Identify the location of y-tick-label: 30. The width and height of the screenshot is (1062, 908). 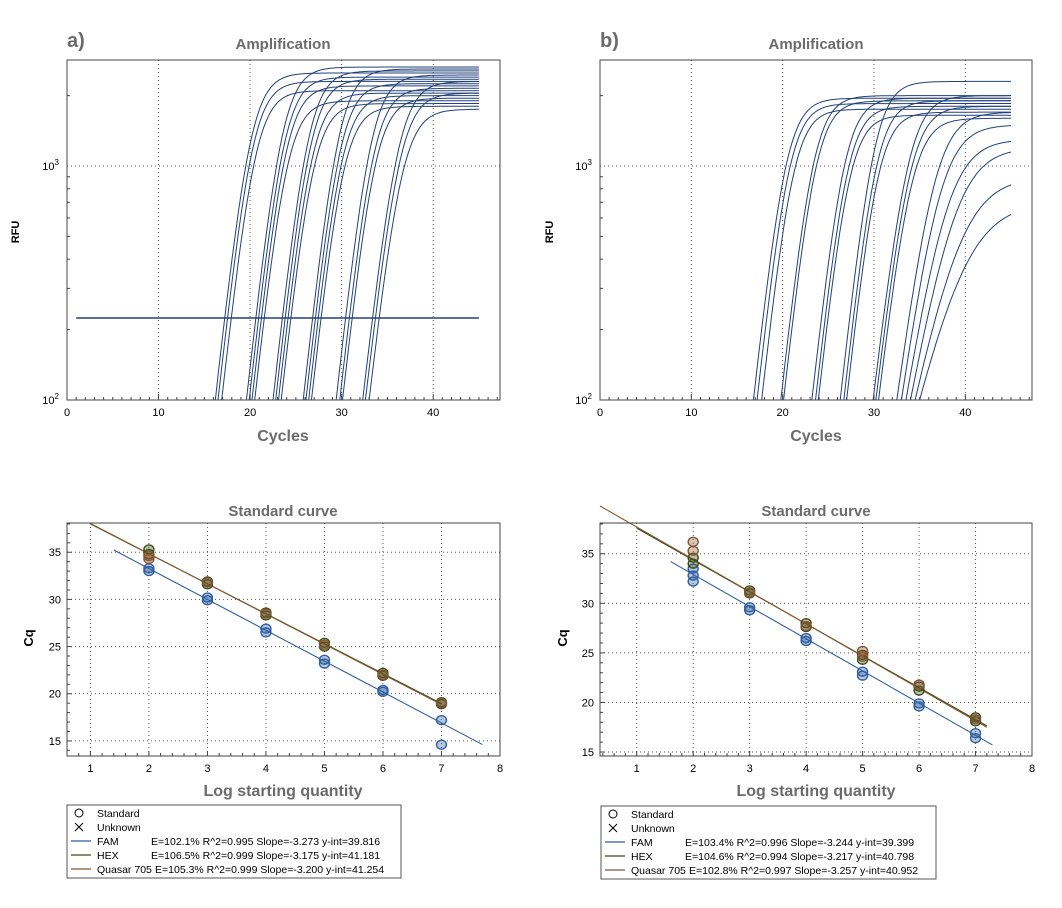
(55, 600).